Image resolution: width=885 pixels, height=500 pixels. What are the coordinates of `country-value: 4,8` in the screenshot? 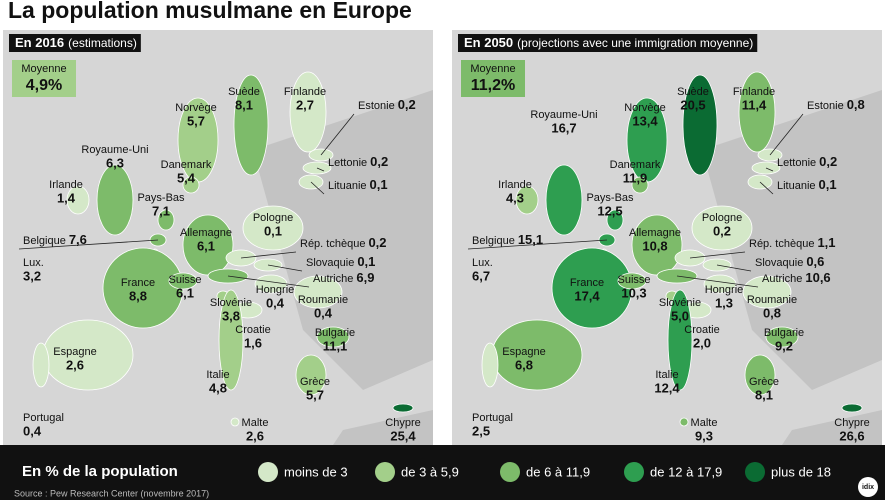 It's located at (218, 387).